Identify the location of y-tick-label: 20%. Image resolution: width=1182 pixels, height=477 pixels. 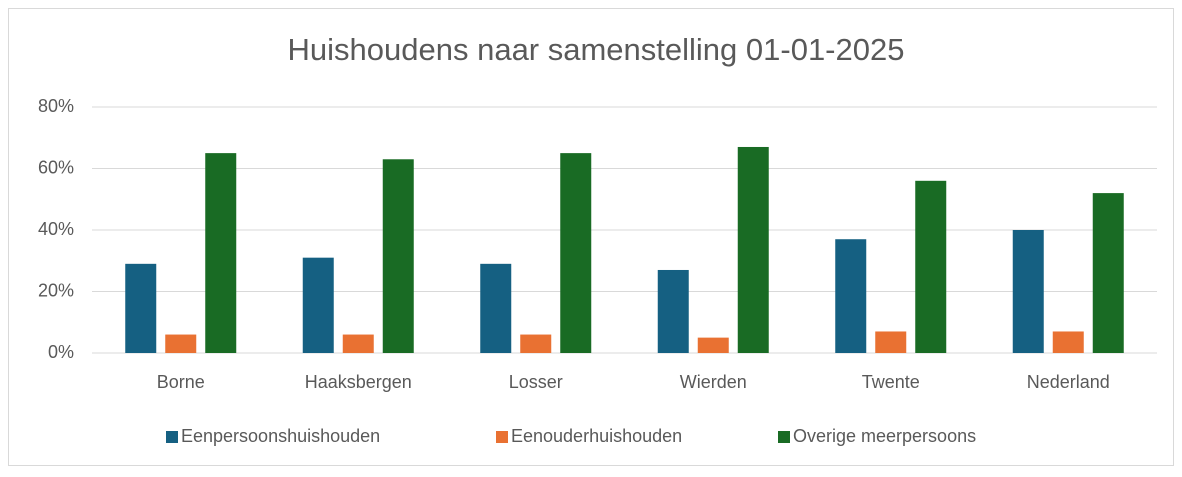
(56, 290).